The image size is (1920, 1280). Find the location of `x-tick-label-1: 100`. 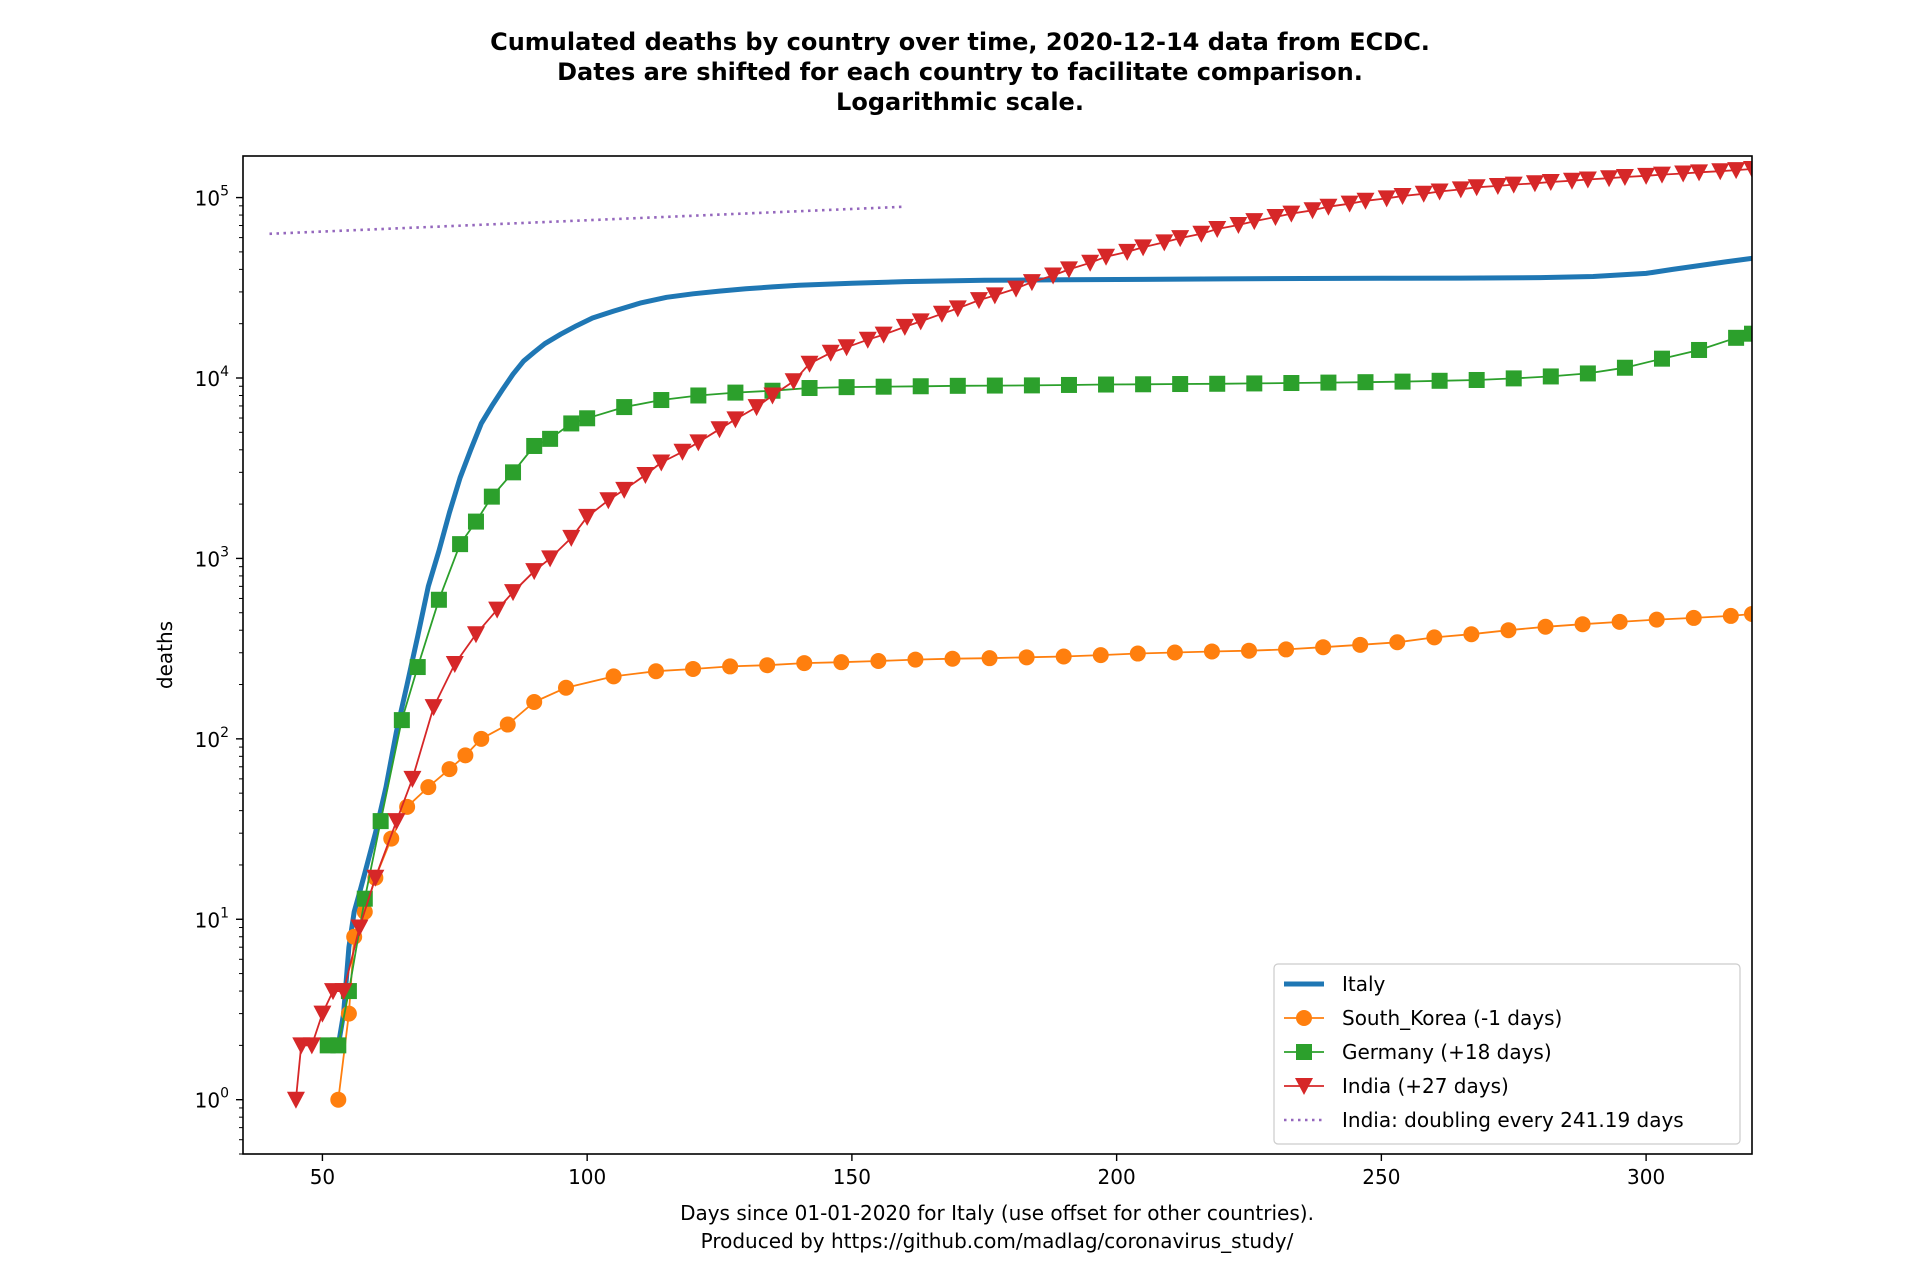

x-tick-label-1: 100 is located at coordinates (587, 1177).